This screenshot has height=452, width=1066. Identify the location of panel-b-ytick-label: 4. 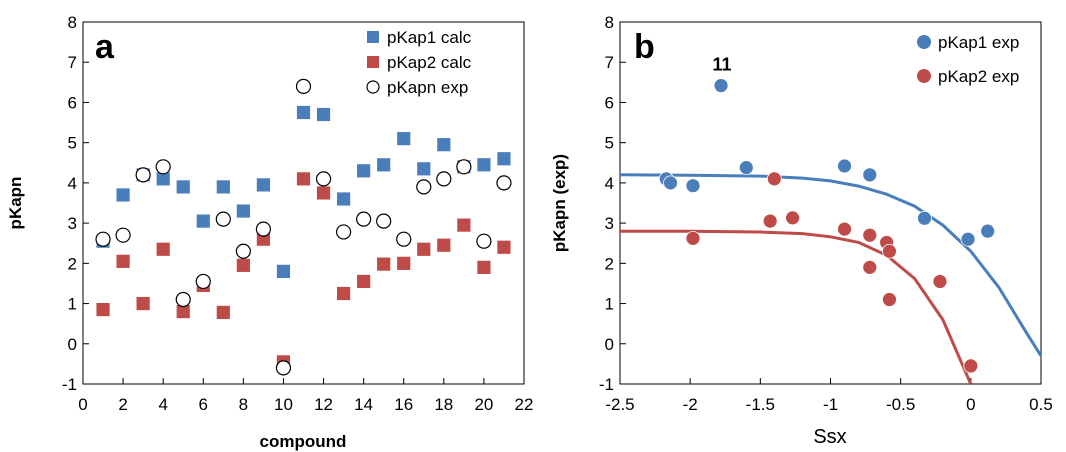
(609, 183).